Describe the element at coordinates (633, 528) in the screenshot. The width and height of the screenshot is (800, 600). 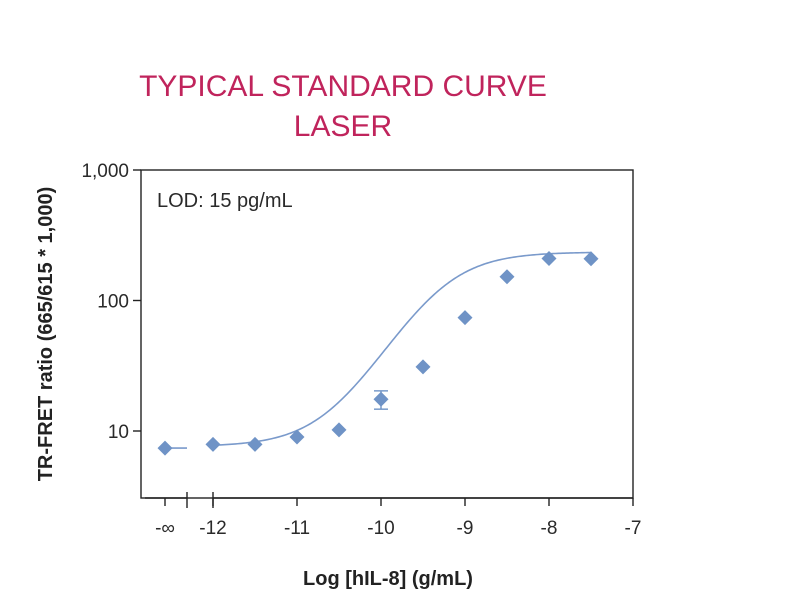
I see `x-tick-label: -7` at that location.